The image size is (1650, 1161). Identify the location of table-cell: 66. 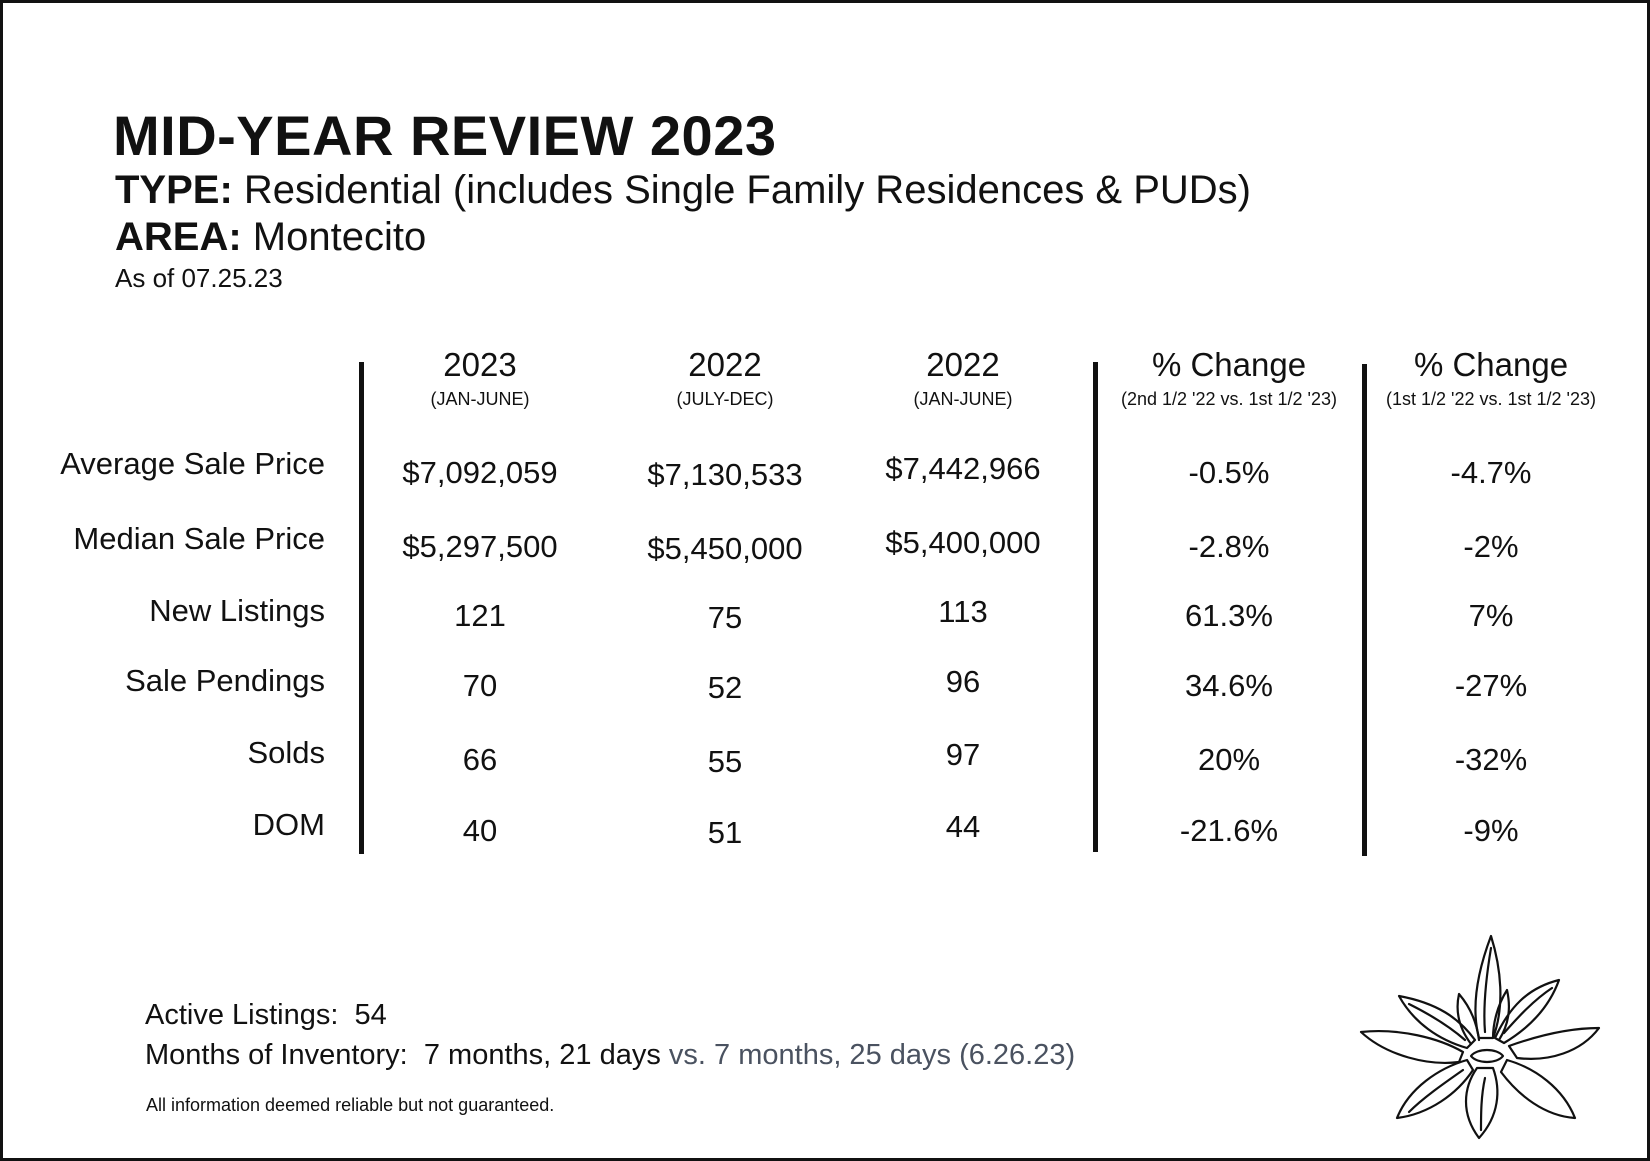
(480, 759).